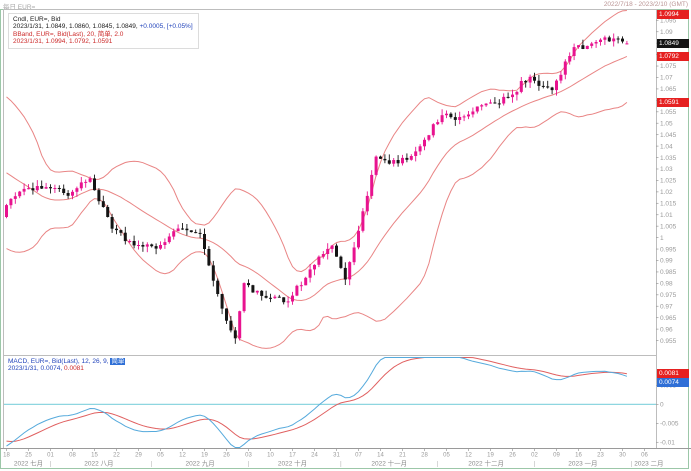 Image resolution: width=691 pixels, height=471 pixels. I want to click on bband-middle-axis-badge: 1.0792, so click(673, 56).